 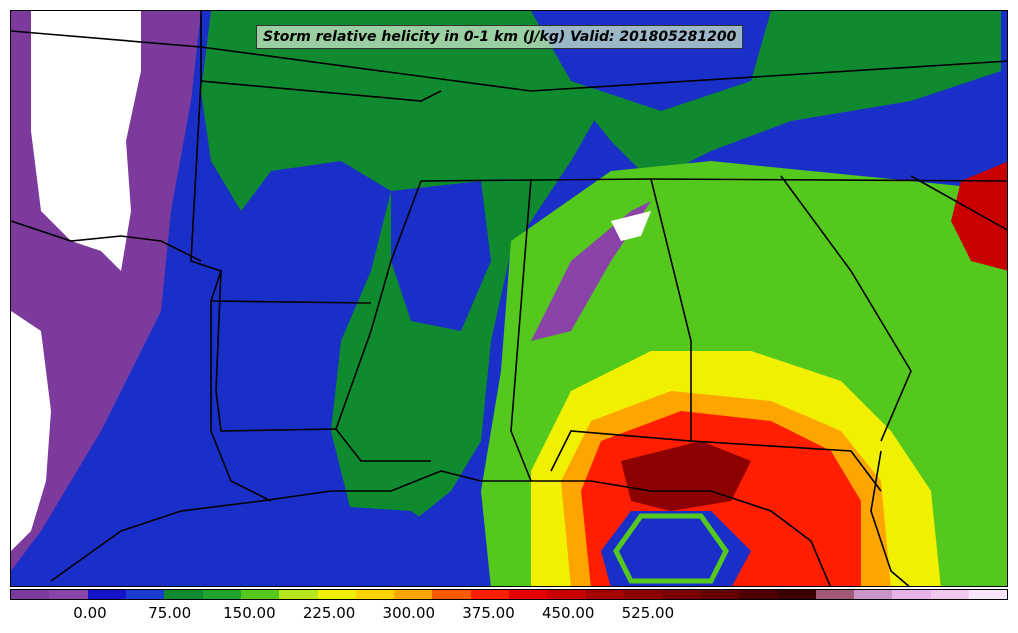 What do you see at coordinates (409, 613) in the screenshot?
I see `colorbar-tick-label: 300.00` at bounding box center [409, 613].